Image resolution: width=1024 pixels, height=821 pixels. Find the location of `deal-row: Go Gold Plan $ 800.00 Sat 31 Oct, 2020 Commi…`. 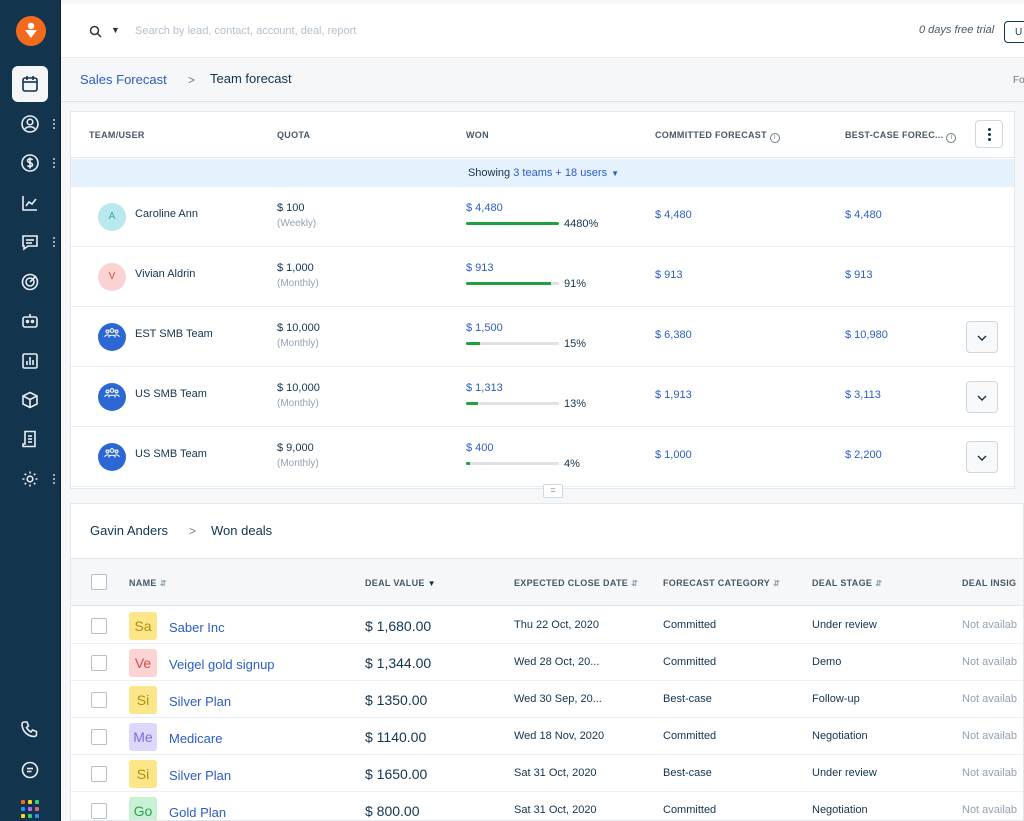

deal-row: Go Gold Plan $ 800.00 Sat 31 Oct, 2020 Commi… is located at coordinates (547, 806).